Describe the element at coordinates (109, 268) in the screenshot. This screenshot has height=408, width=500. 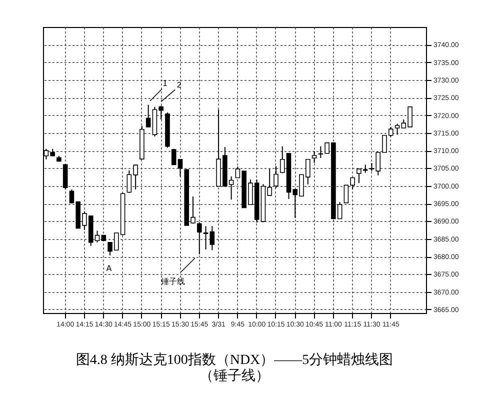
I see `annotation: A` at that location.